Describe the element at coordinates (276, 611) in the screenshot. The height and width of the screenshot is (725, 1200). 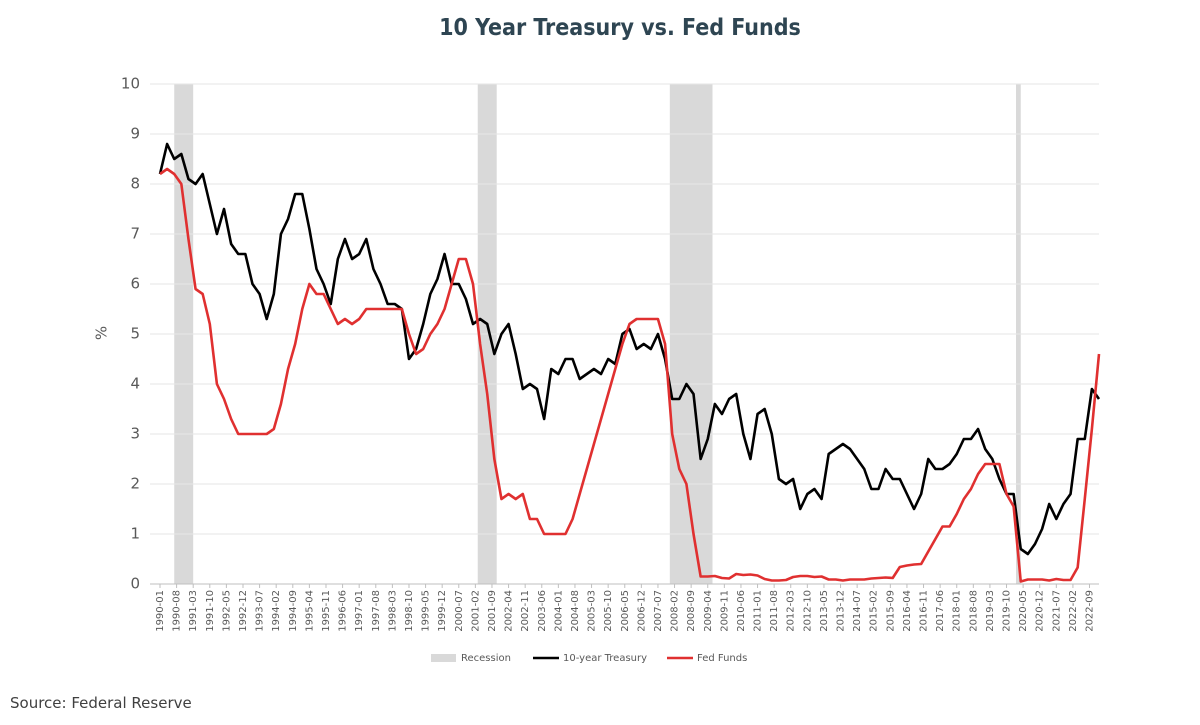
I see `x-tick-label: 1994-02` at that location.